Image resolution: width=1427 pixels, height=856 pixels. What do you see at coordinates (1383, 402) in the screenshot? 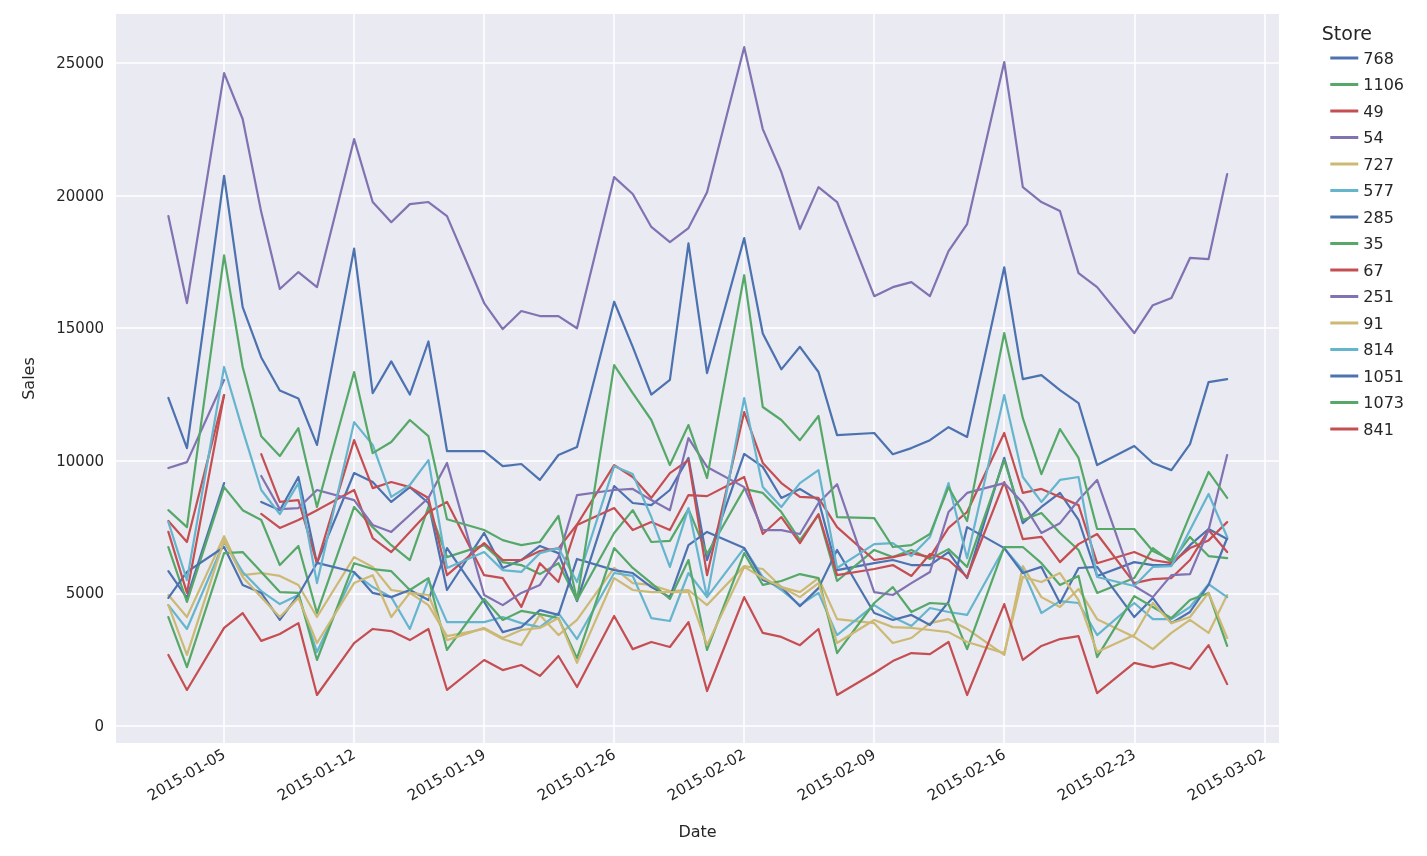
I see `legend-label: 1073` at bounding box center [1383, 402].